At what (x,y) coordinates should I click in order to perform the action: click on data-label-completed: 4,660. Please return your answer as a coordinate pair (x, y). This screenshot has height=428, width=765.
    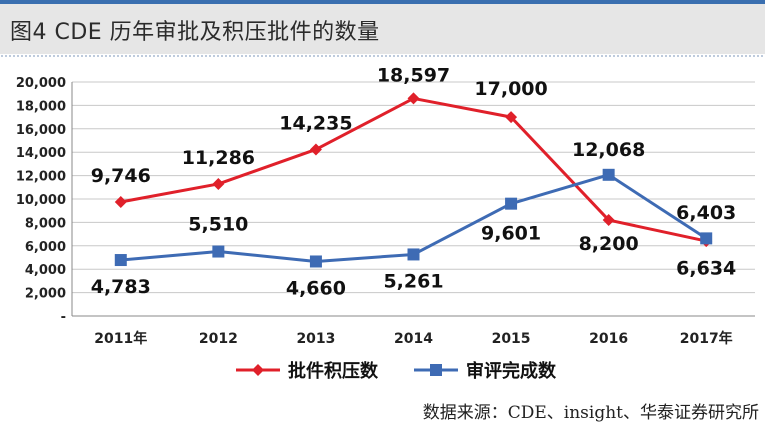
    Looking at the image, I should click on (316, 288).